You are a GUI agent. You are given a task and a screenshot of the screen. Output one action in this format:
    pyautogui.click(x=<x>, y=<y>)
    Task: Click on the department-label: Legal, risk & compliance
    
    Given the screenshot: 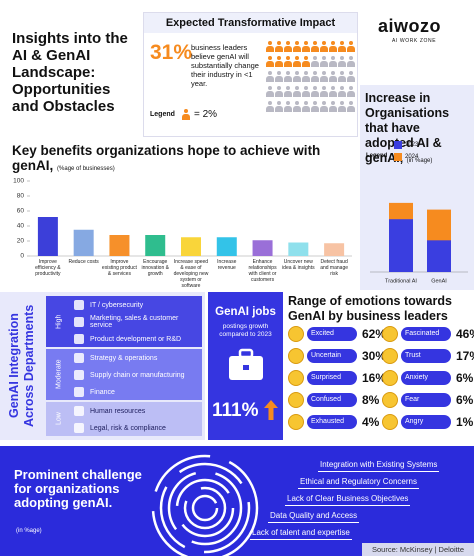 What is the action you would take?
    pyautogui.click(x=128, y=428)
    